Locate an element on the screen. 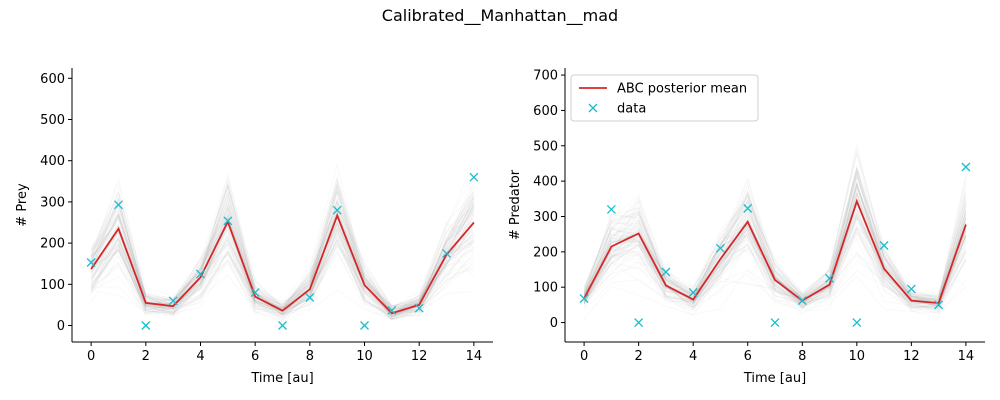 The image size is (1000, 400). x-tick-label: 2 is located at coordinates (638, 356).